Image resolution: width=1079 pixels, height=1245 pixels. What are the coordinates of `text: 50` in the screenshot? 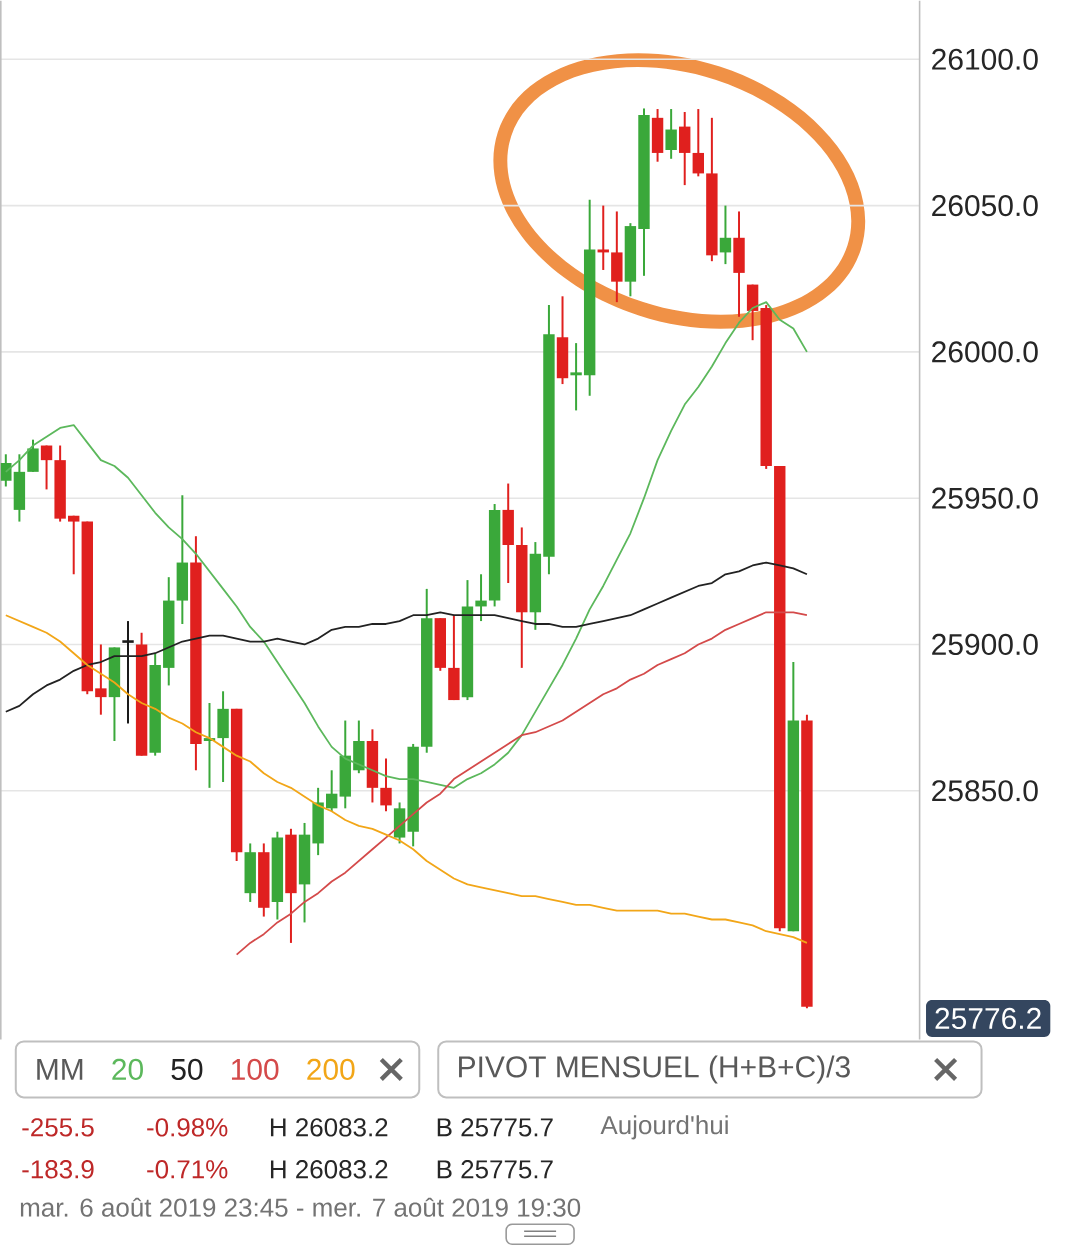 It's located at (187, 1069).